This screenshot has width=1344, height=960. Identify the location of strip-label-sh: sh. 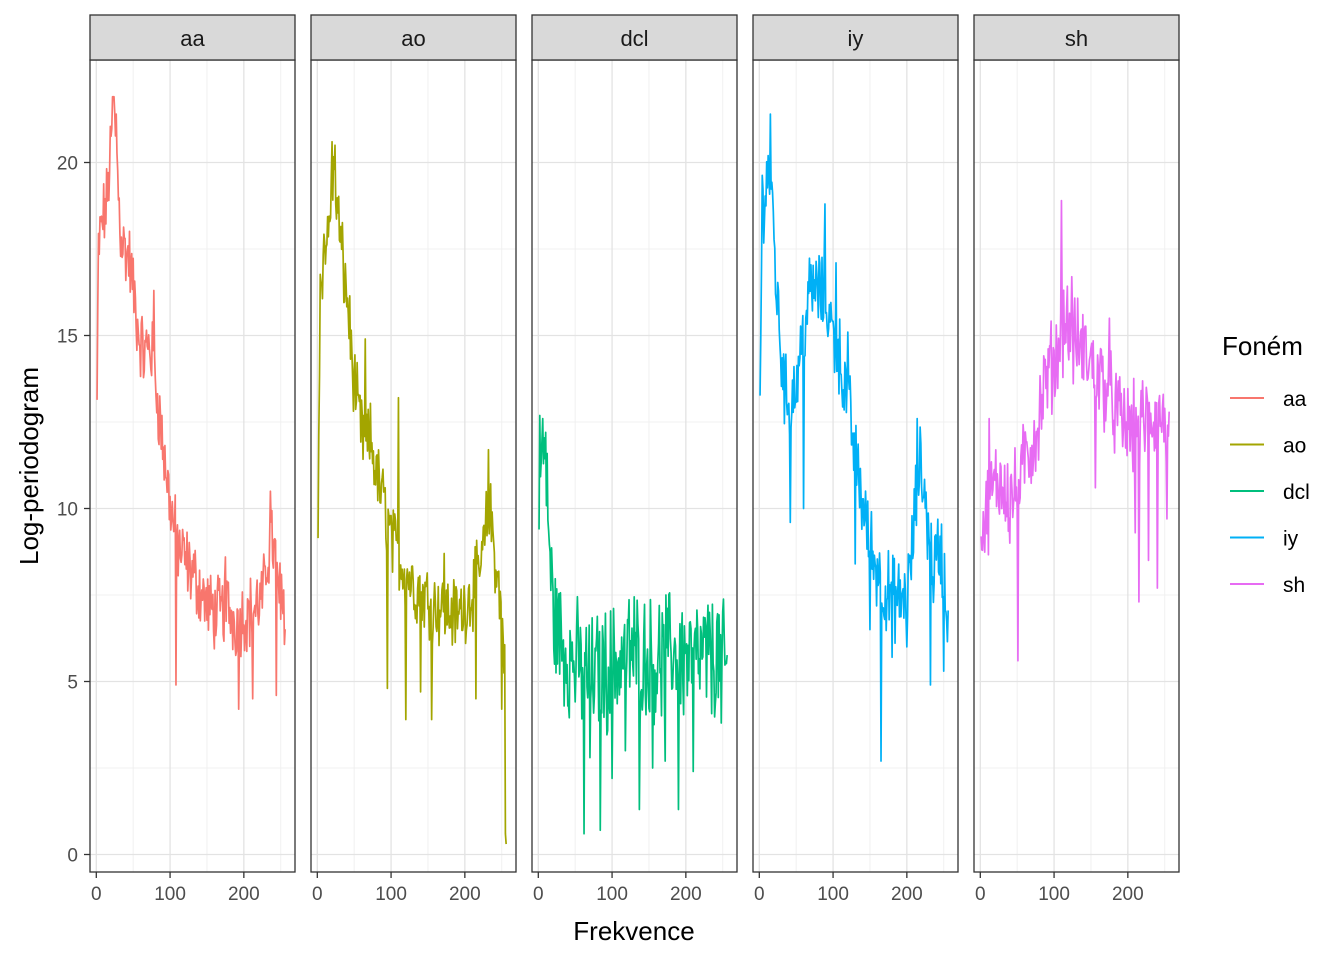
(1076, 38).